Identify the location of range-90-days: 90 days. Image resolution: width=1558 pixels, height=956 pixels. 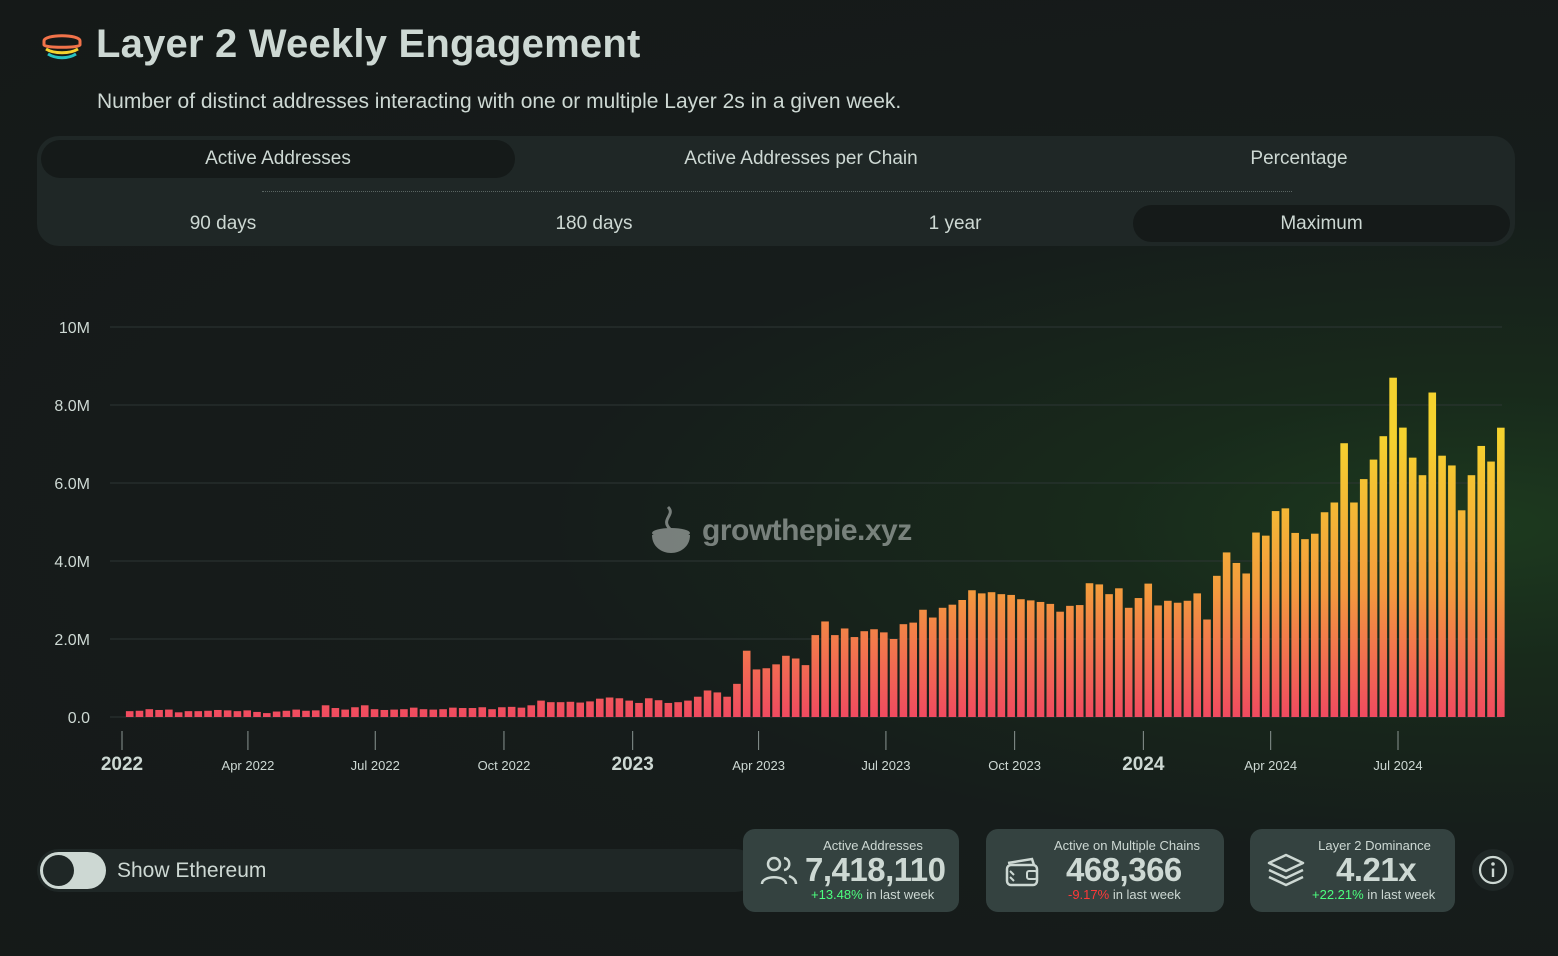
(223, 223).